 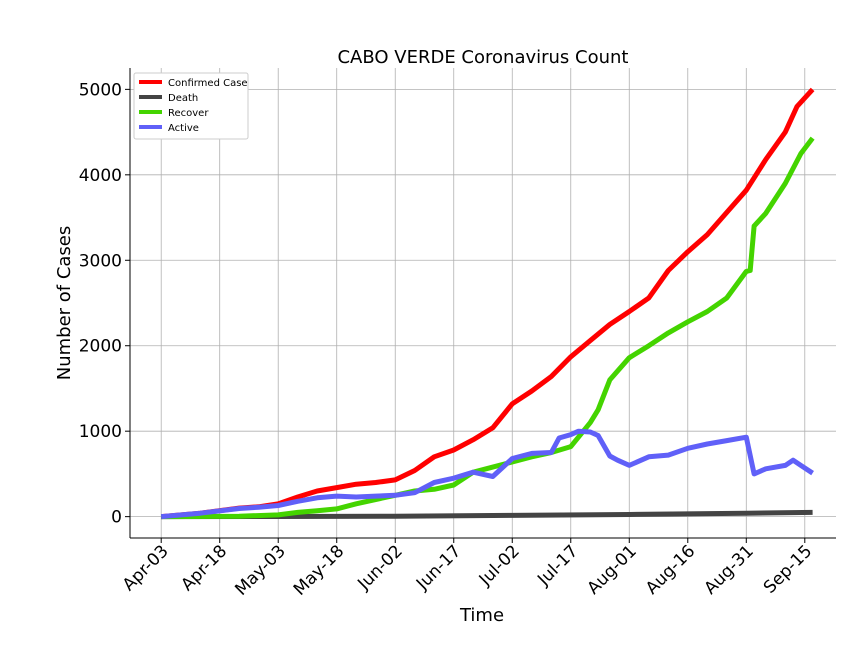 I want to click on x-tick-label: Apr-18, so click(x=204, y=568).